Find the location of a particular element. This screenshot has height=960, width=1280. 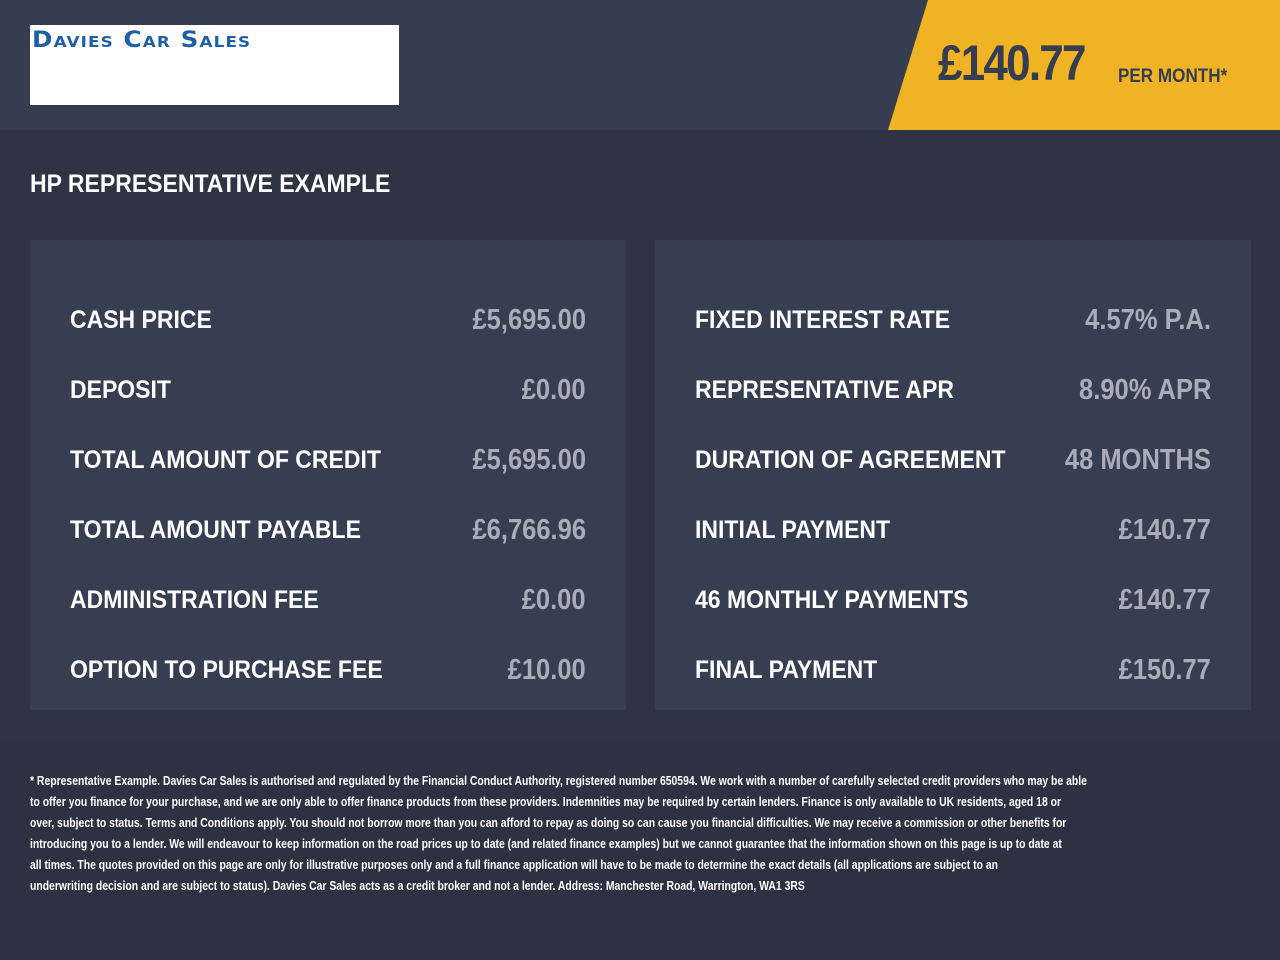

finance-row: TOTAL AMOUNT OF CREDIT £5,695.00 is located at coordinates (328, 460).